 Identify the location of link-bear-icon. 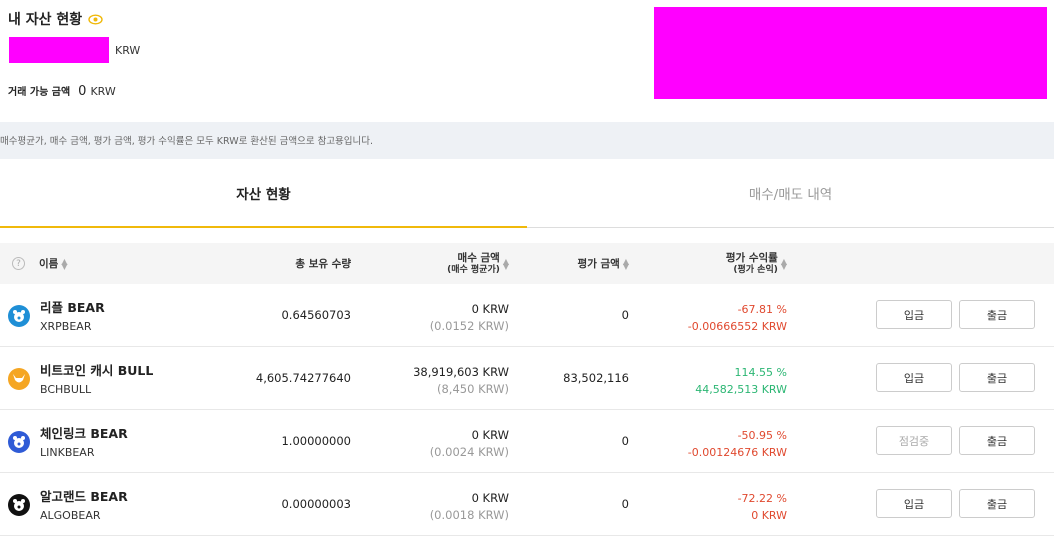
(19, 442).